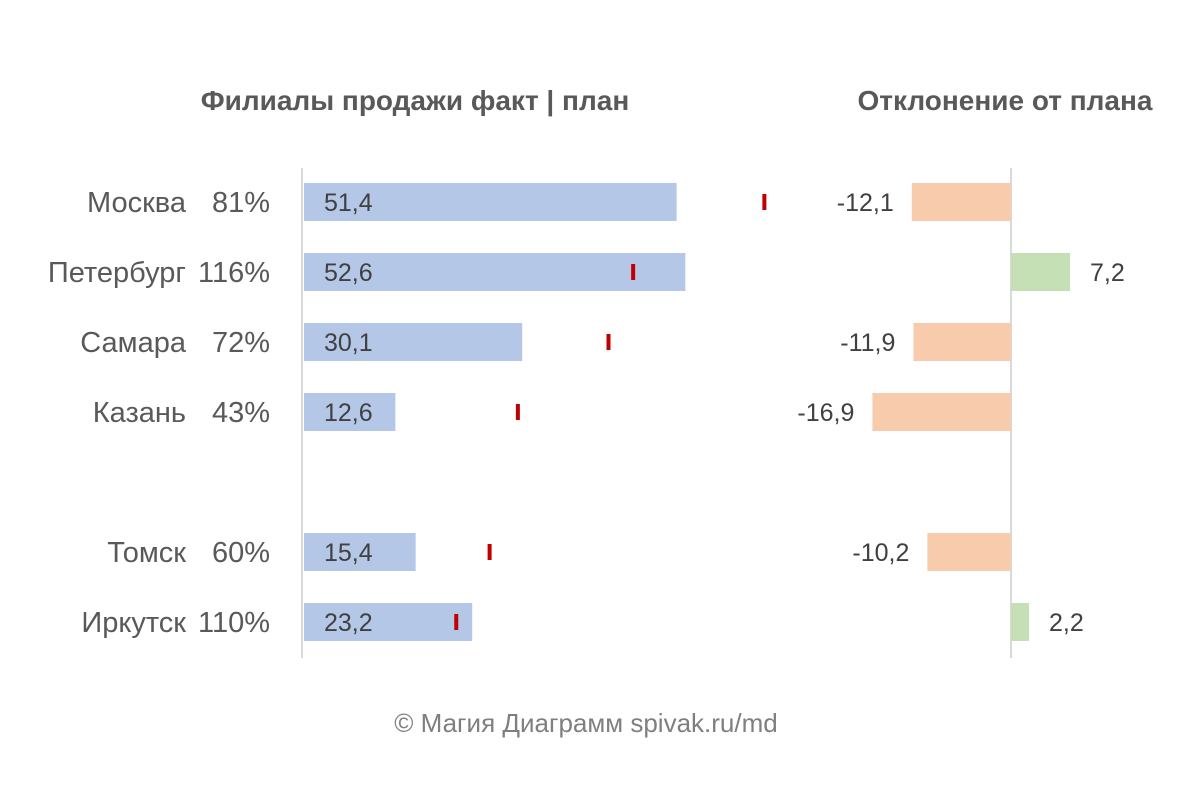  What do you see at coordinates (241, 203) in the screenshot?
I see `percent-label: 81%` at bounding box center [241, 203].